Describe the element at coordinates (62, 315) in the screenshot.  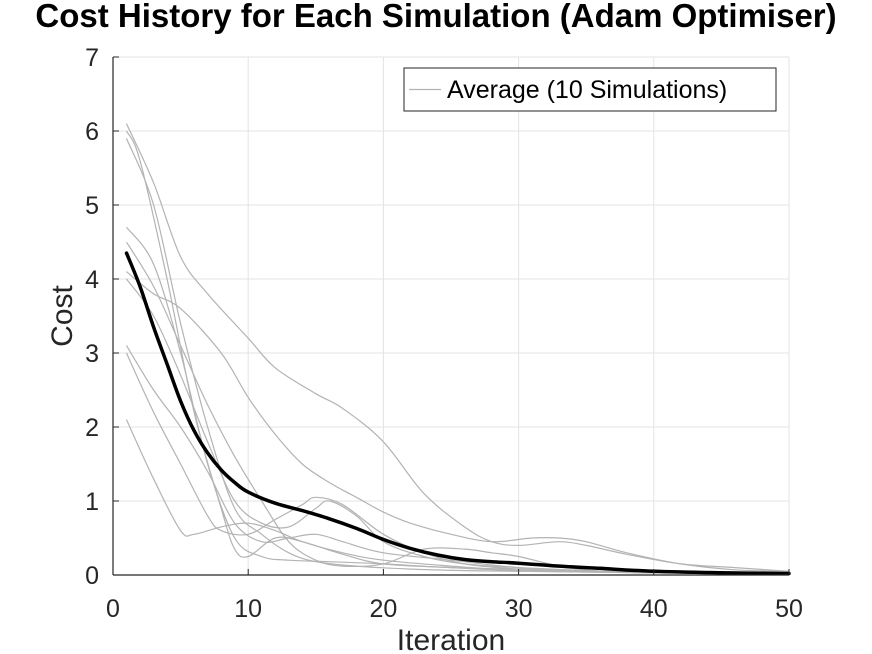
I see `y-axis-label: Cost` at that location.